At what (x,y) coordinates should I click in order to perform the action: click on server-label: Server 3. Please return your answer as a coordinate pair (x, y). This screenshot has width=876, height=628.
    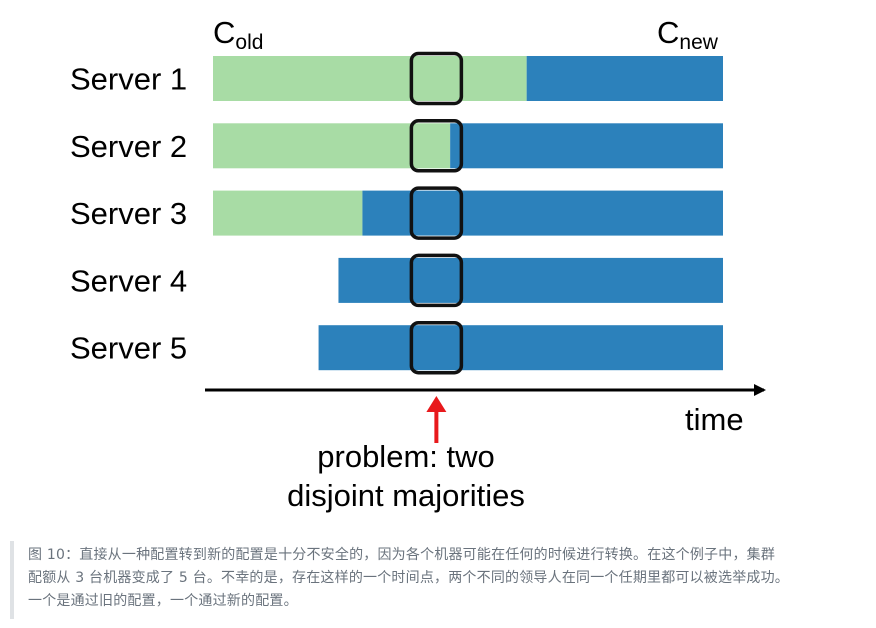
    Looking at the image, I should click on (128, 213).